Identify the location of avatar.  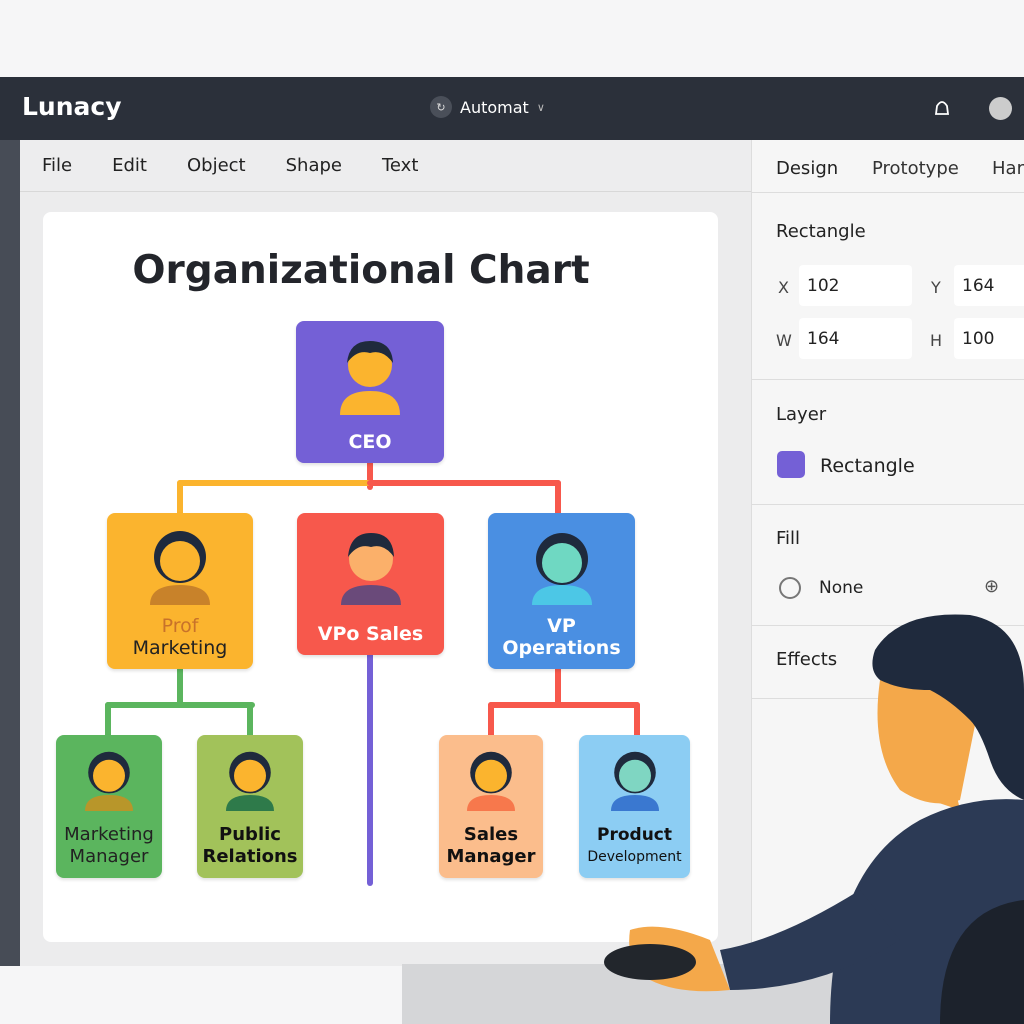
(1000, 108).